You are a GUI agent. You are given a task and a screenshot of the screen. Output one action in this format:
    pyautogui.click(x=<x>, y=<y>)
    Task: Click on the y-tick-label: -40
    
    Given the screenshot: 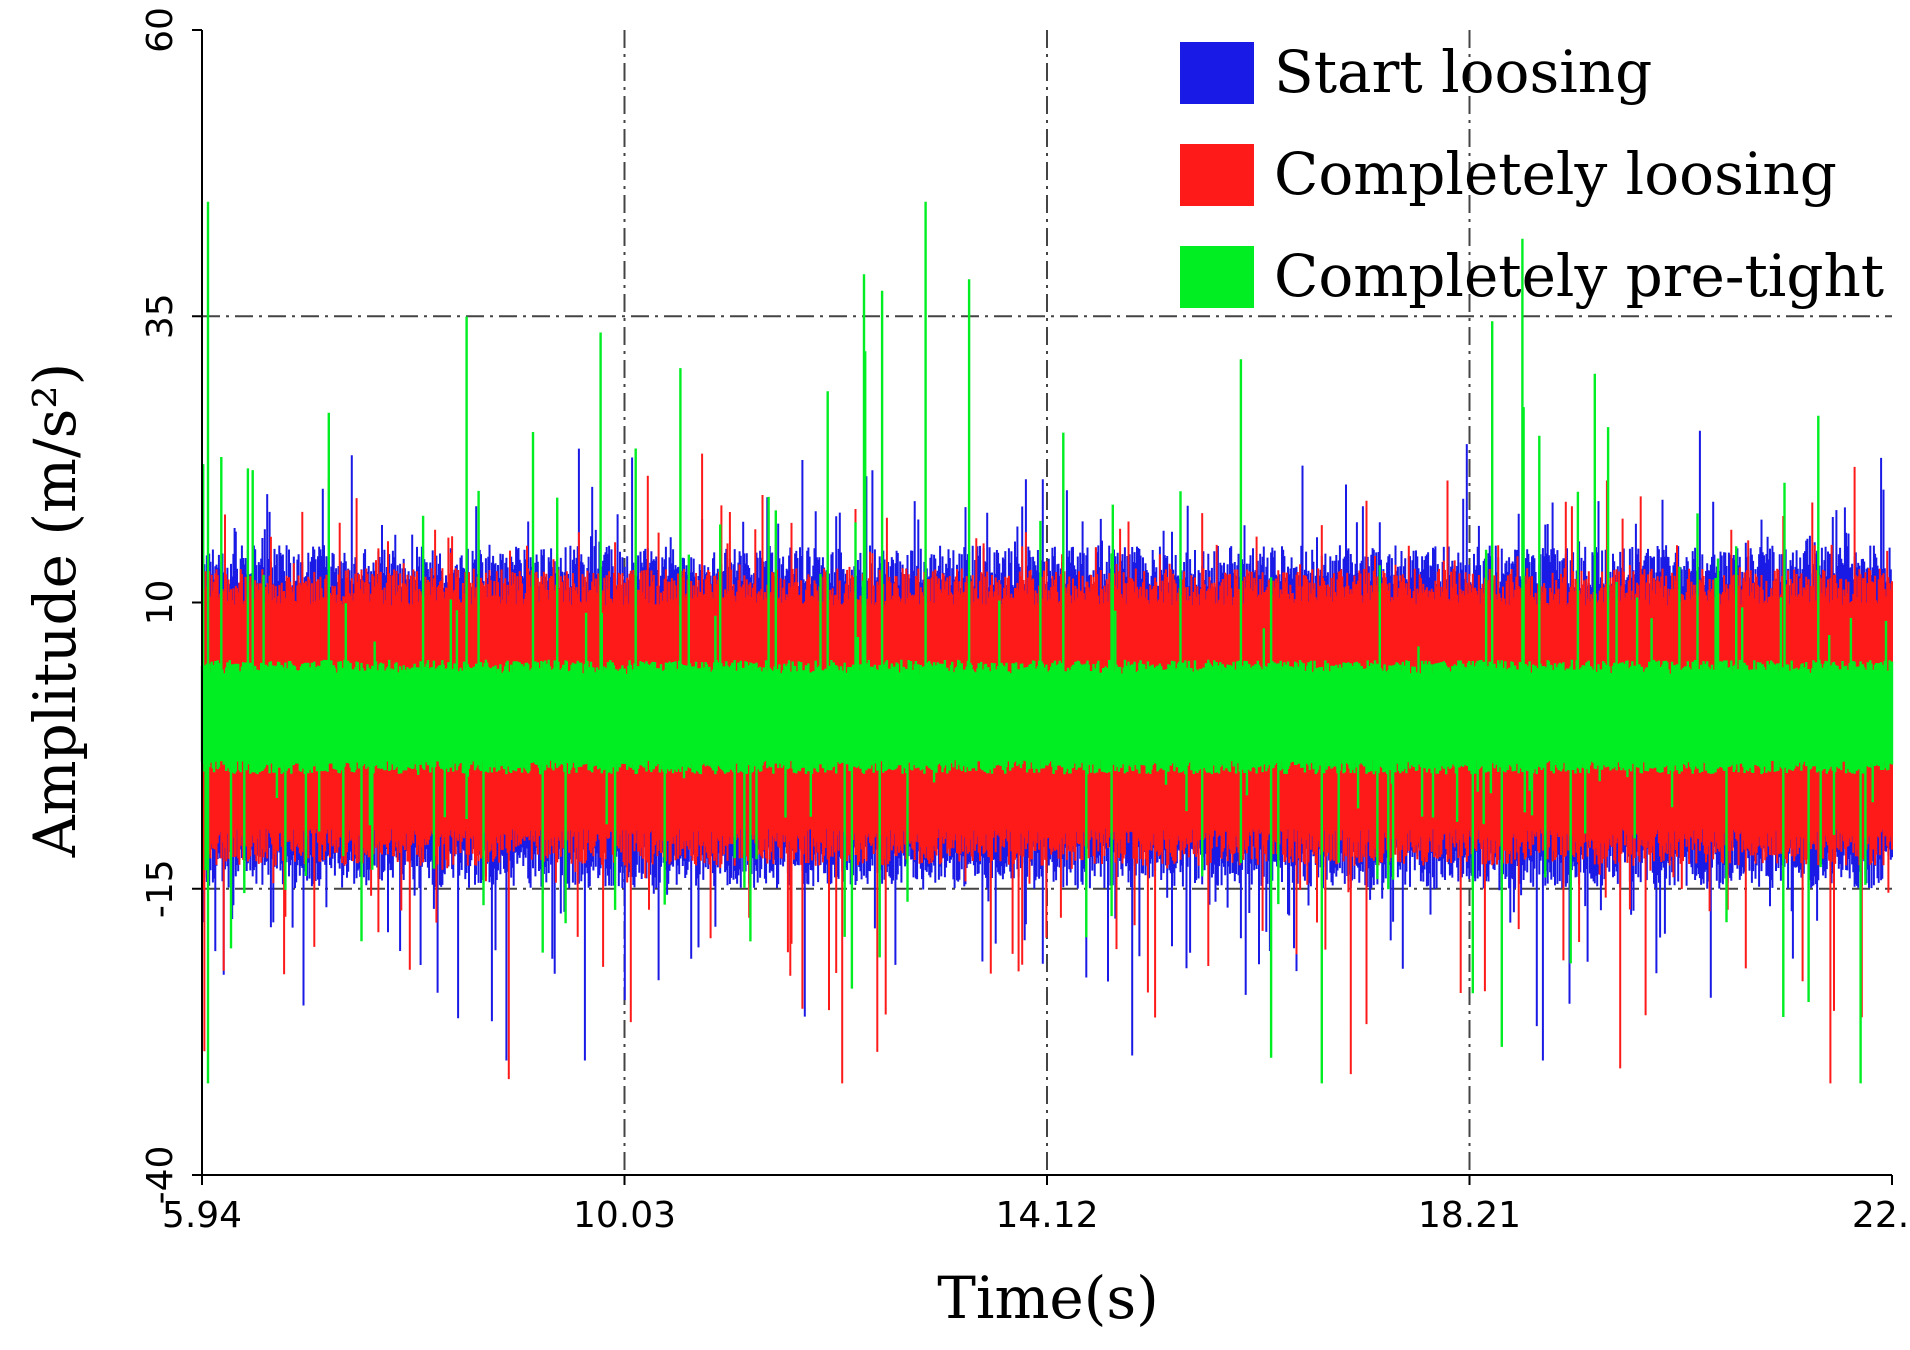 What is the action you would take?
    pyautogui.click(x=160, y=1175)
    